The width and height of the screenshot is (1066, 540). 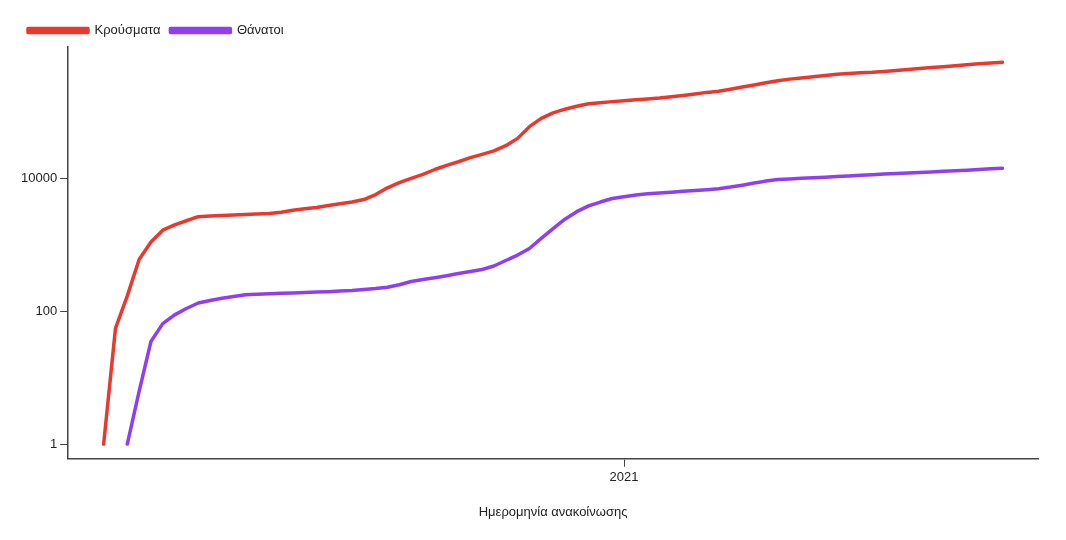 I want to click on legend-label: Θάνατοι, so click(x=260, y=30).